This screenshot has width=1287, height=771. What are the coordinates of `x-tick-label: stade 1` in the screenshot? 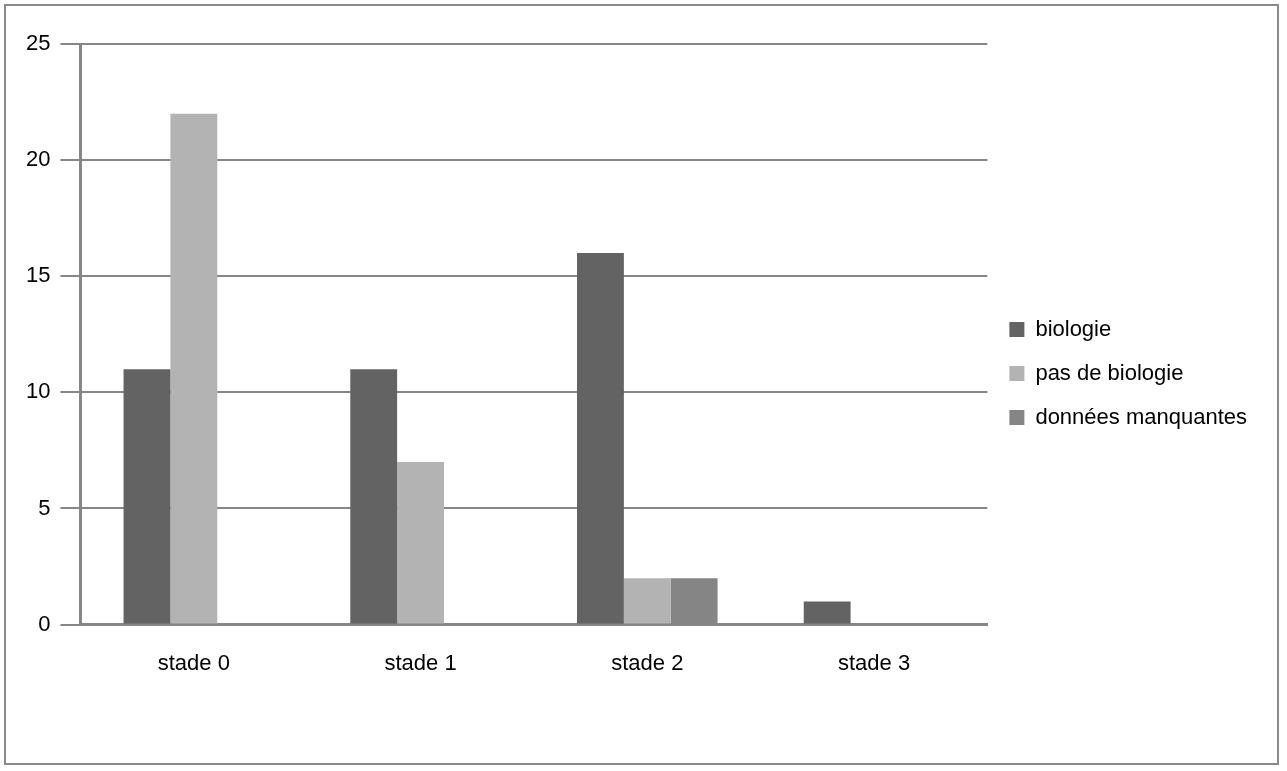 It's located at (420, 662).